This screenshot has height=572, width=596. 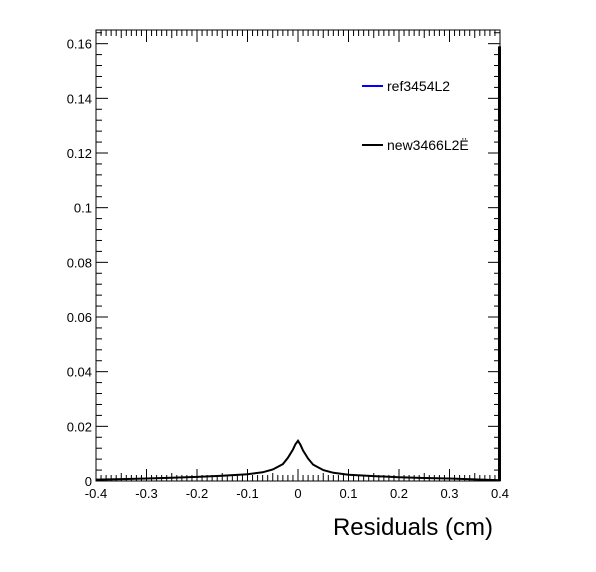 I want to click on x-tick-label: 0.1, so click(x=348, y=493).